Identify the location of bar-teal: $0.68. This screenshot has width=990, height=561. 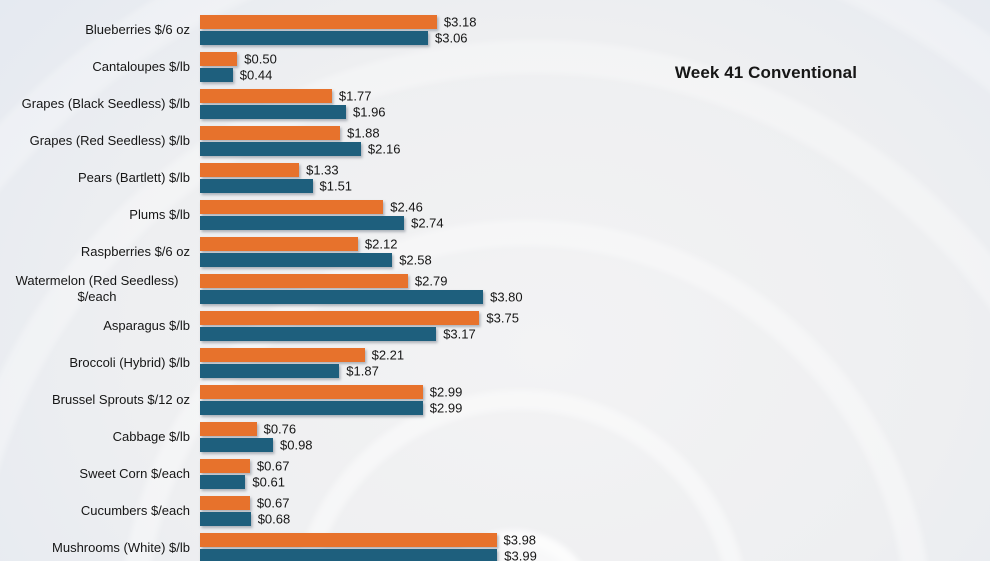
(245, 519).